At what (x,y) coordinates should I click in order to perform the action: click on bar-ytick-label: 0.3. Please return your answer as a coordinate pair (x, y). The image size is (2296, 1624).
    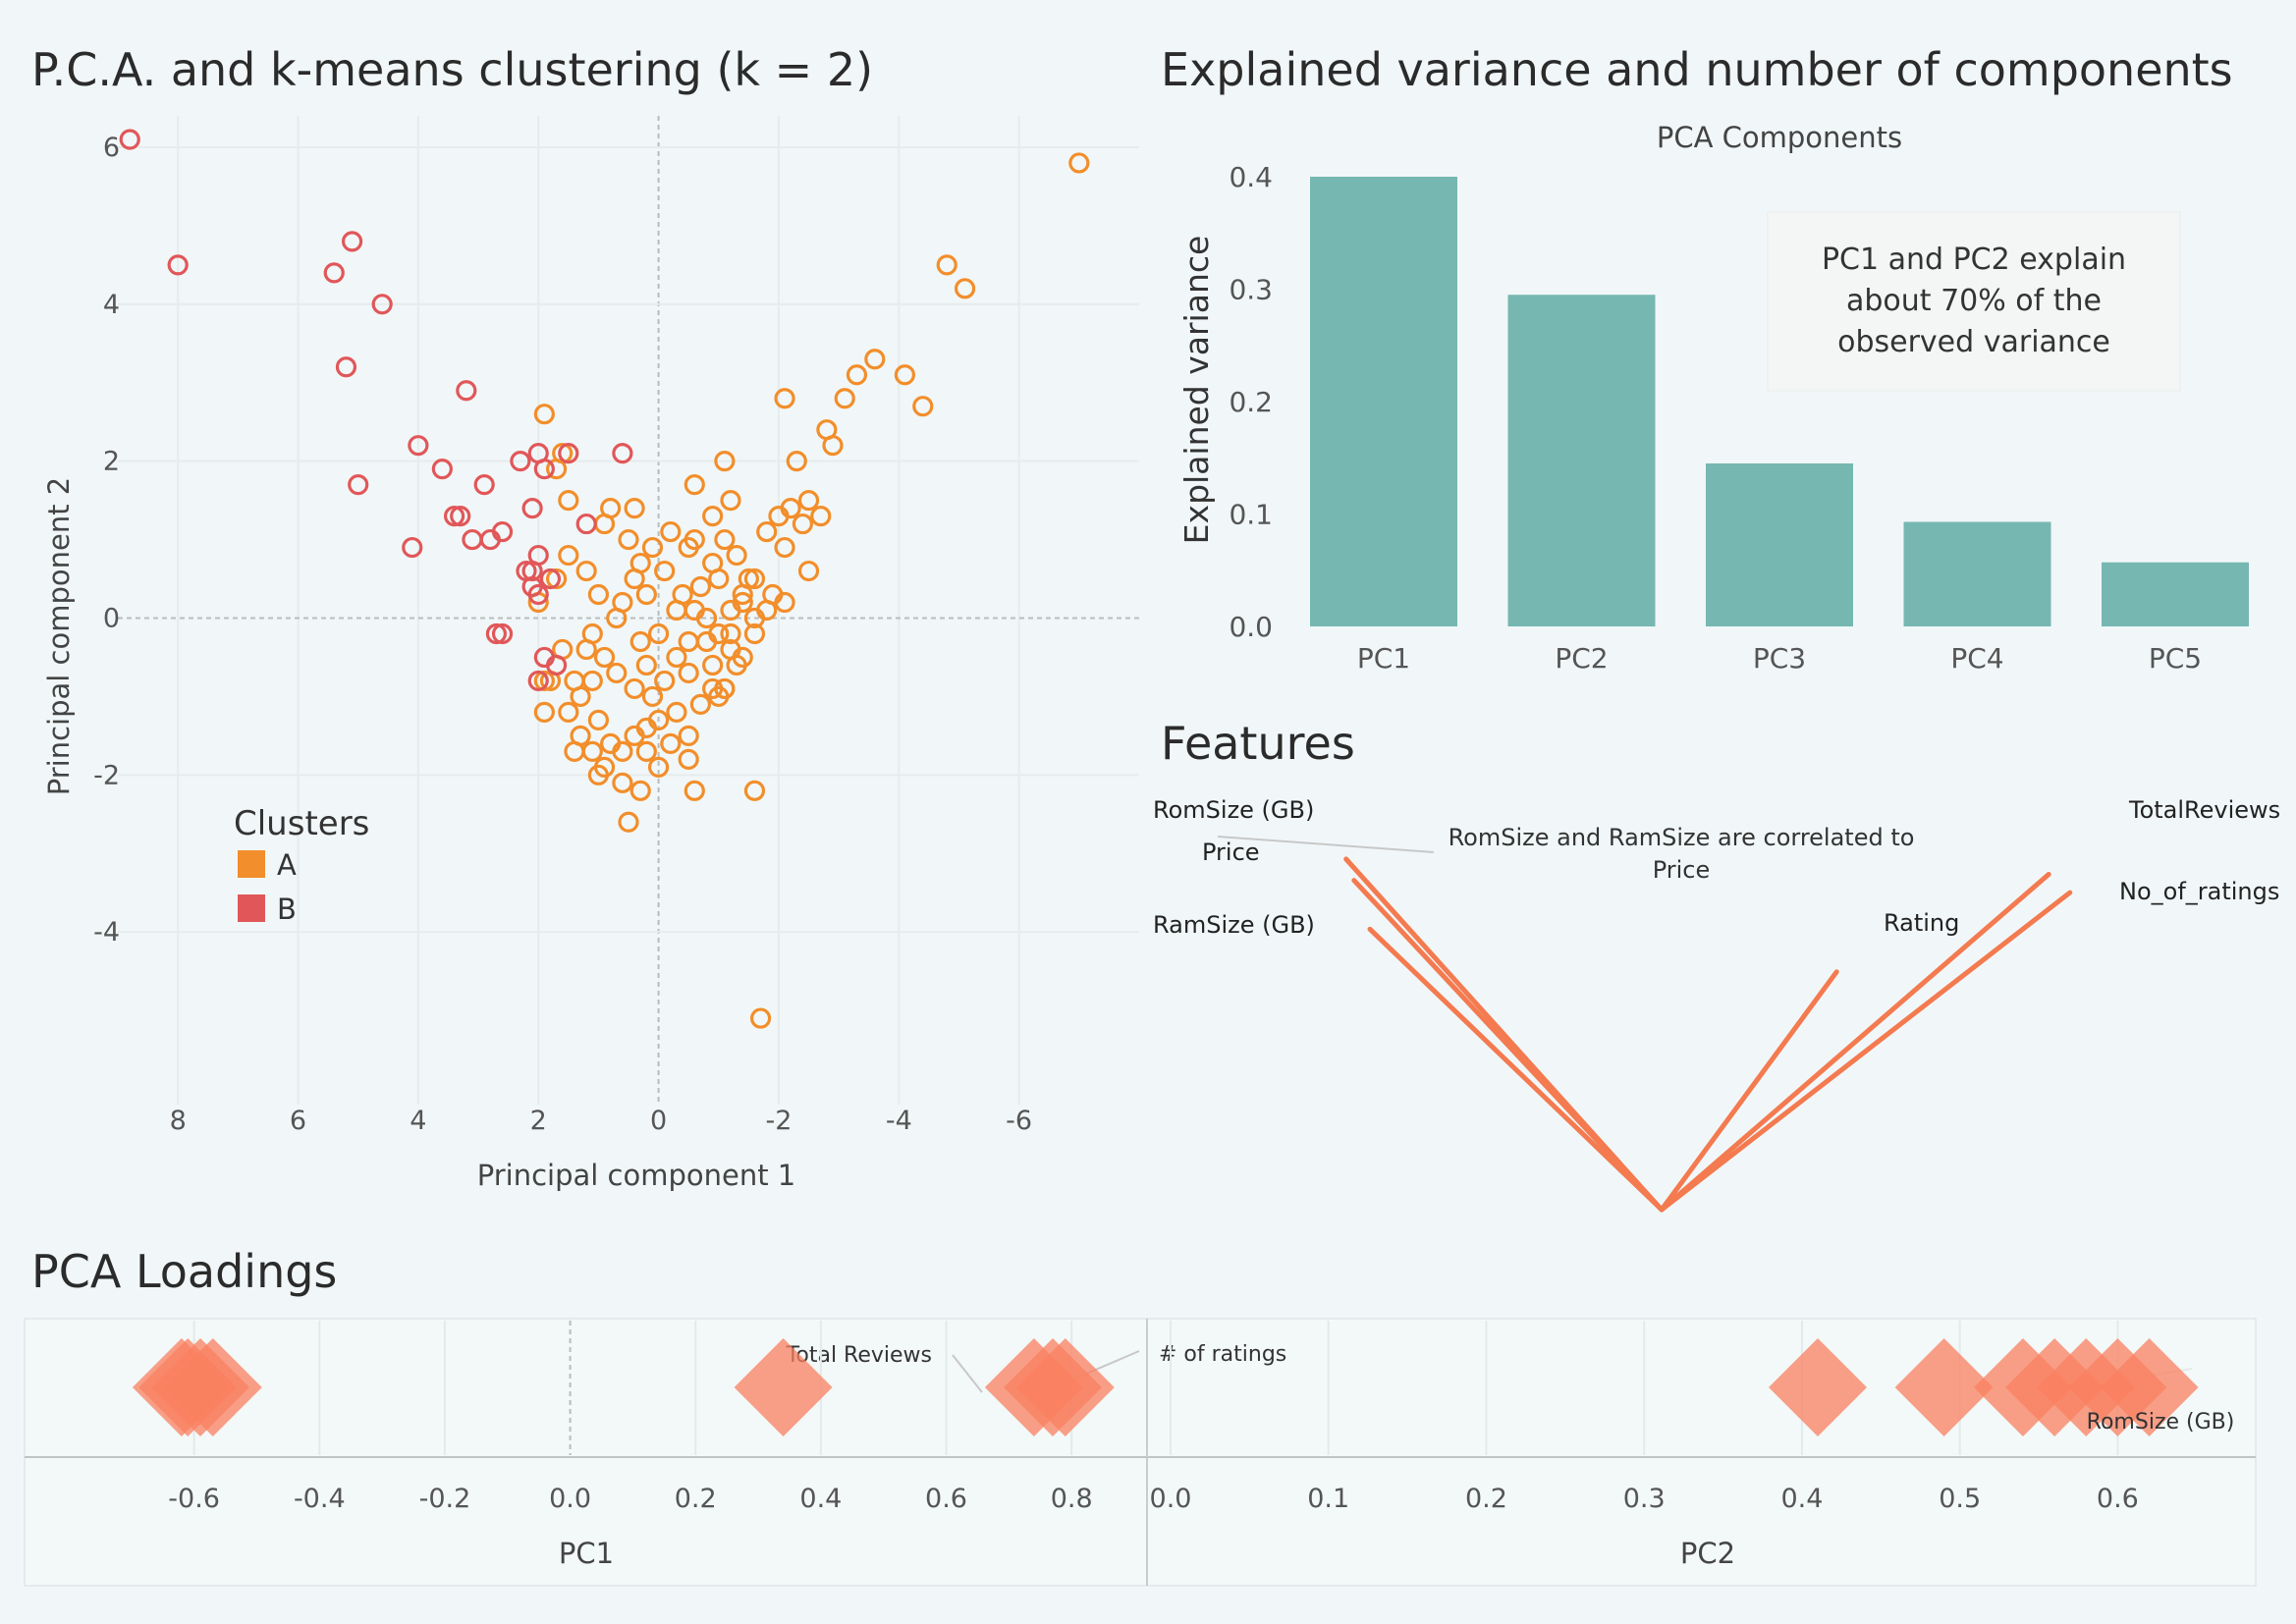
    Looking at the image, I should click on (1251, 290).